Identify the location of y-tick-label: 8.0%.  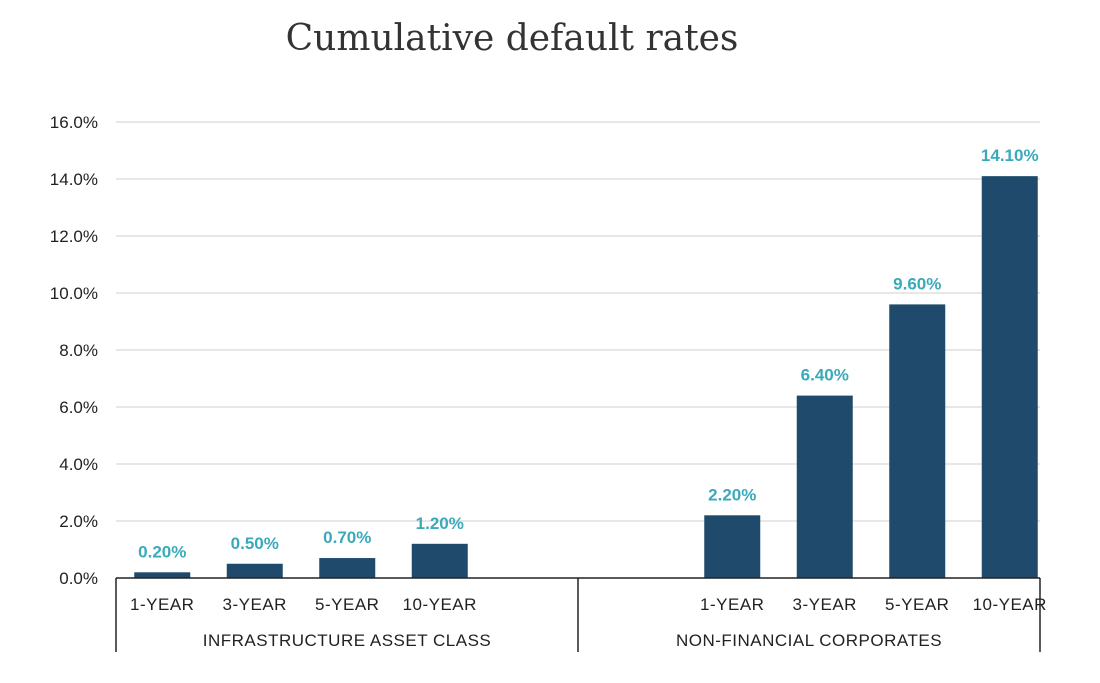
(78, 350).